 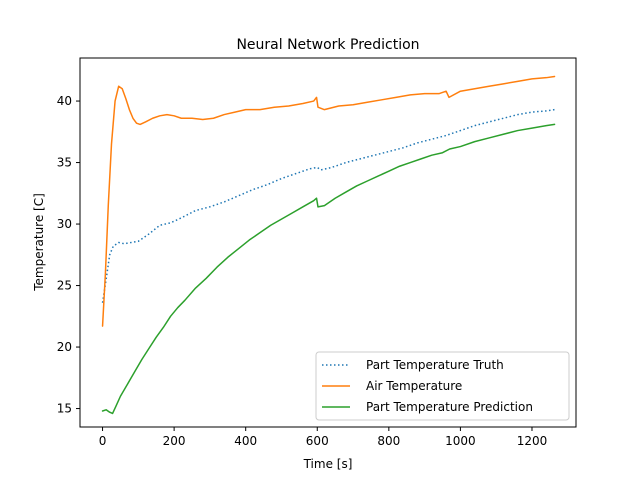 I want to click on legend-label-1: Part Temperature Truth, so click(x=435, y=365).